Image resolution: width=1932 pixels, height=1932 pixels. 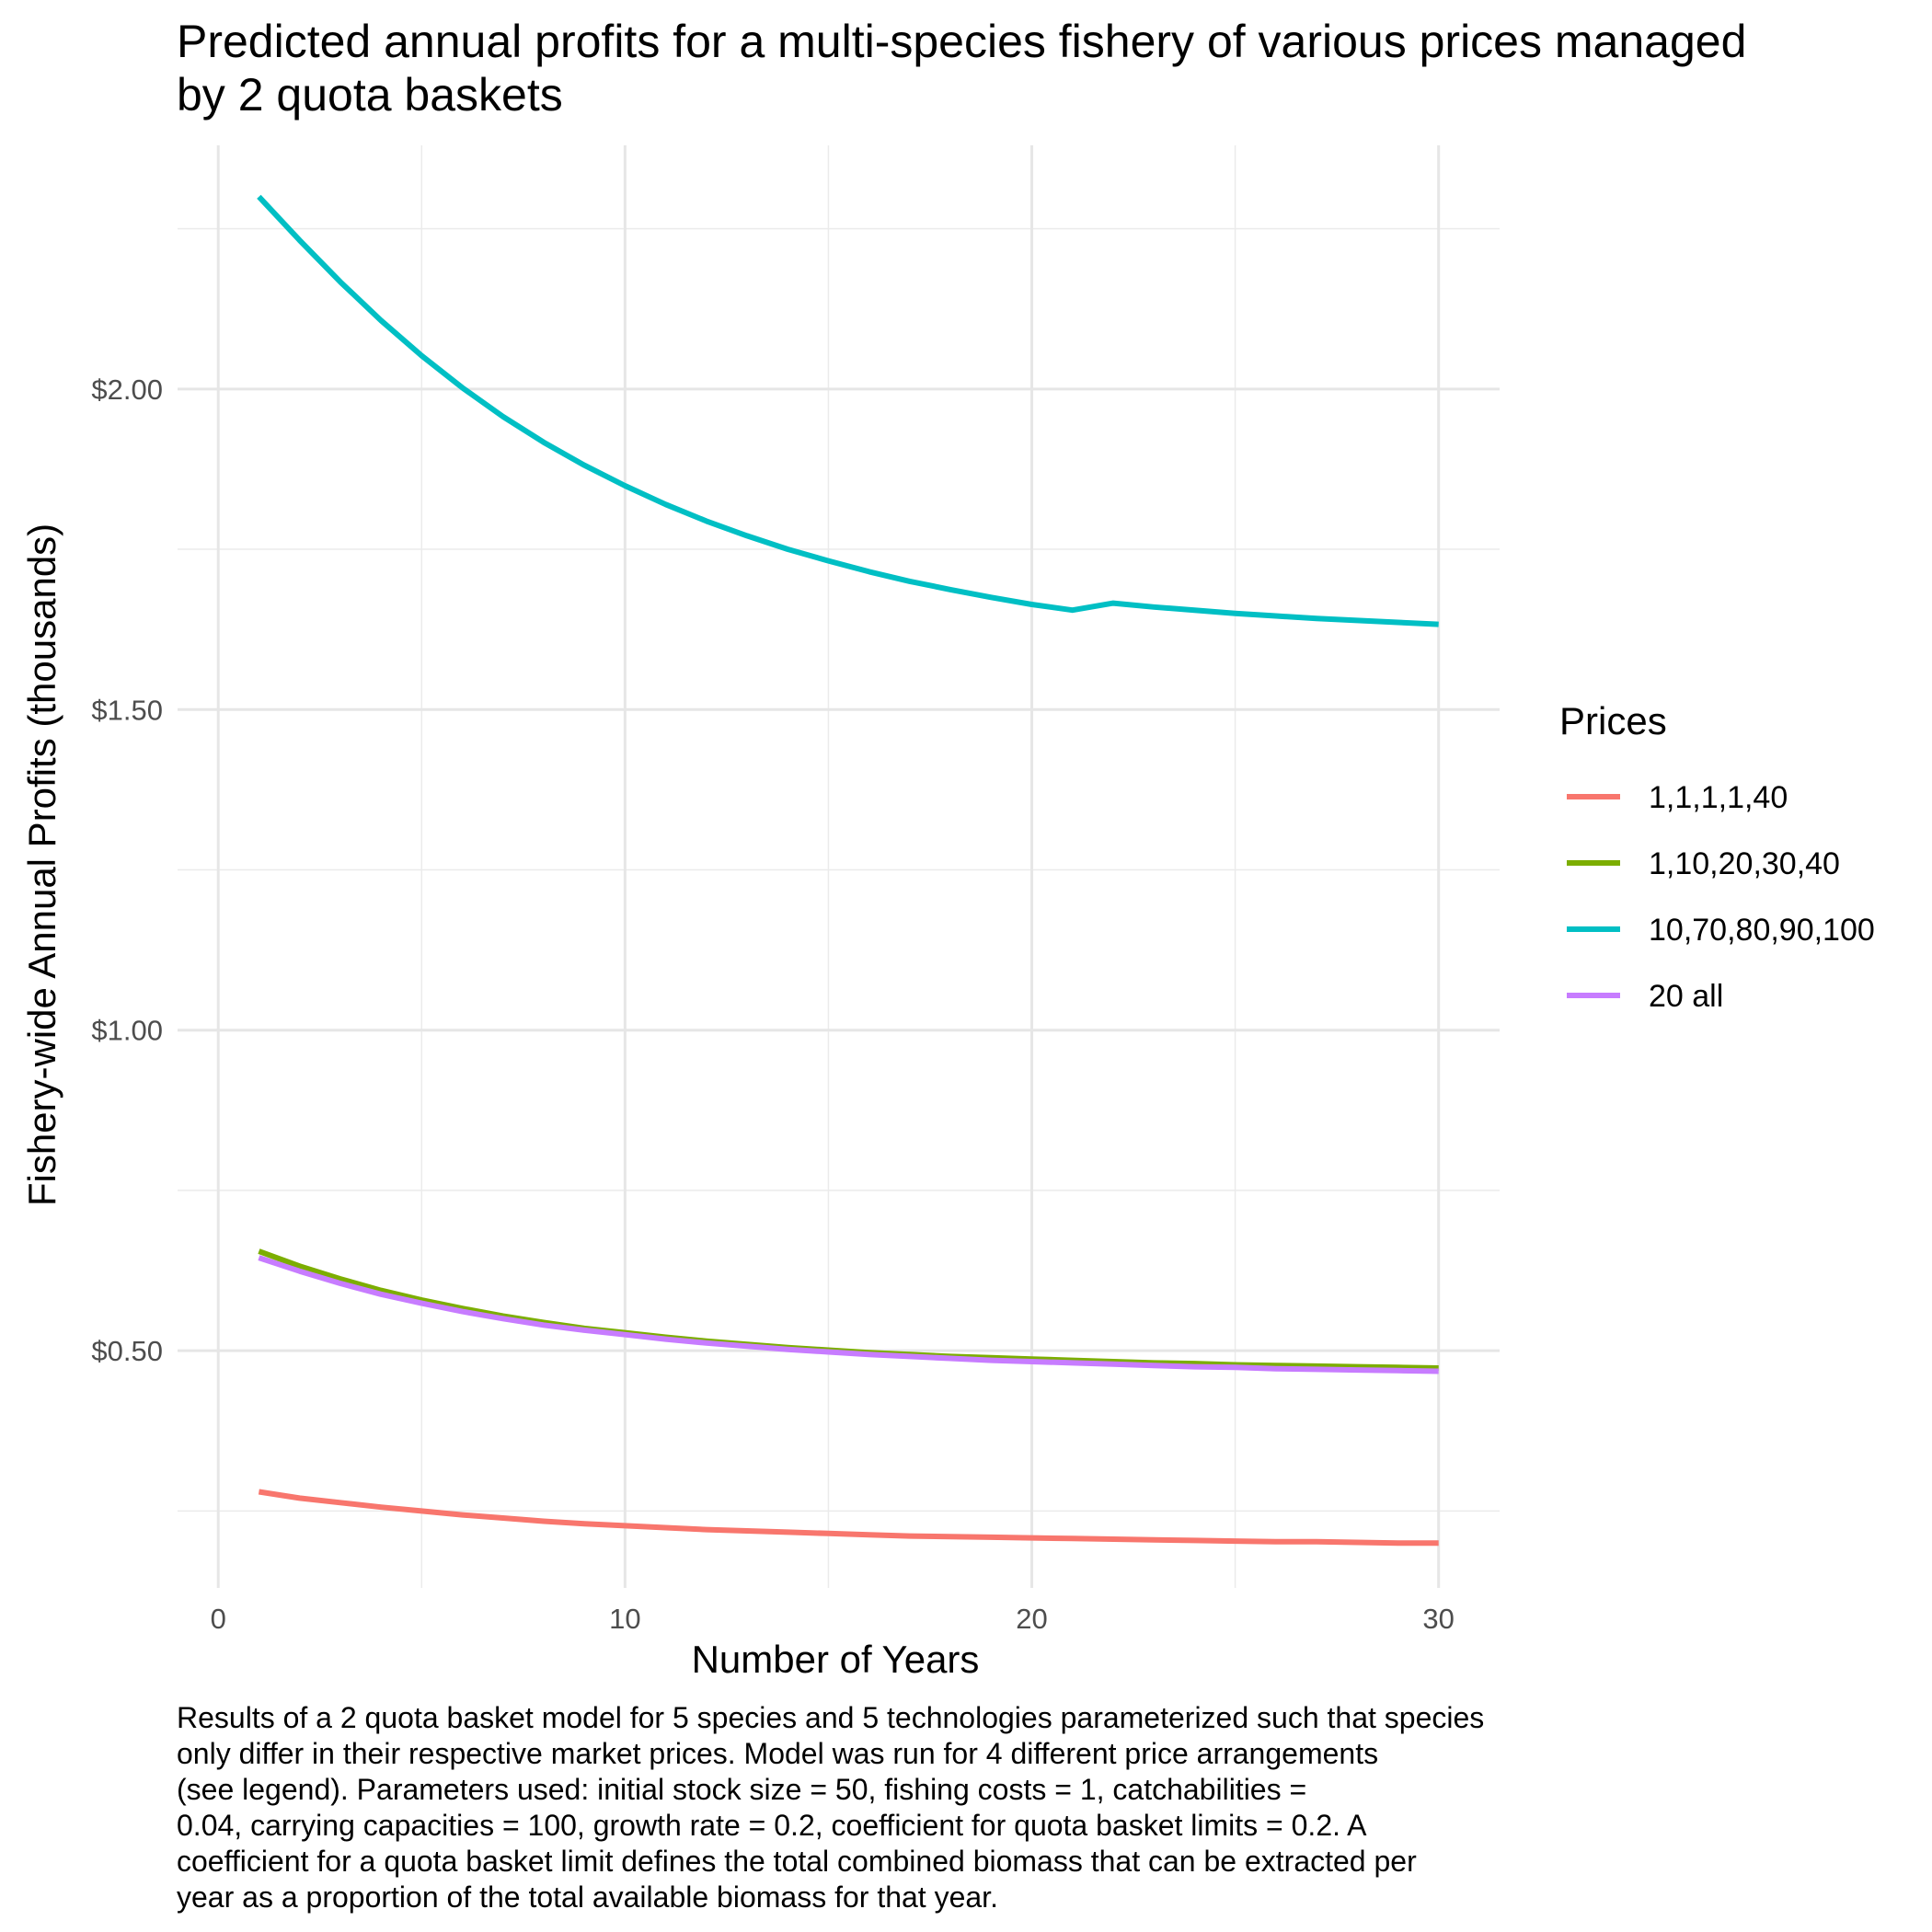 What do you see at coordinates (218, 1619) in the screenshot?
I see `x-tick-label: 0` at bounding box center [218, 1619].